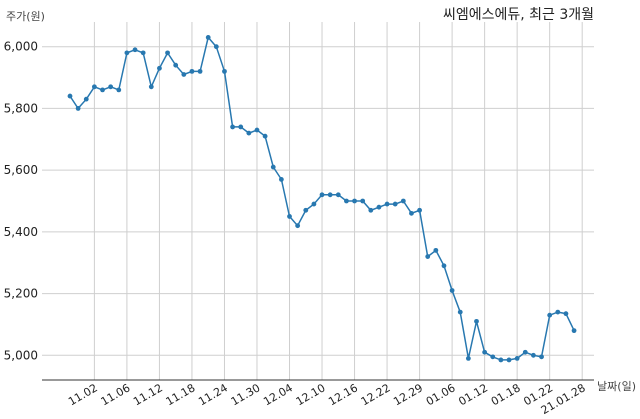 This screenshot has height=419, width=640. I want to click on x-tick-label: 01.12, so click(473, 394).